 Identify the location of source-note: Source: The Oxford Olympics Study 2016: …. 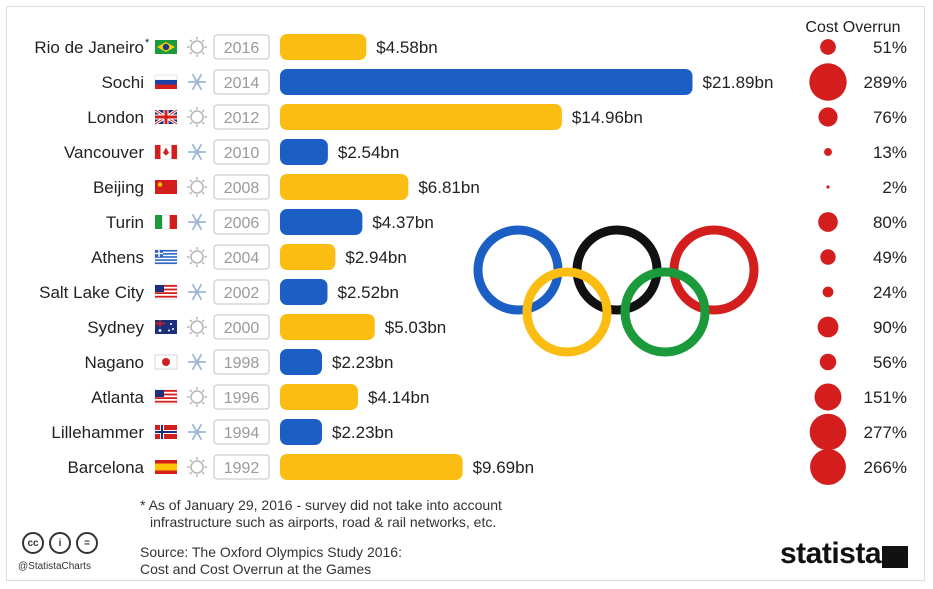
(271, 561).